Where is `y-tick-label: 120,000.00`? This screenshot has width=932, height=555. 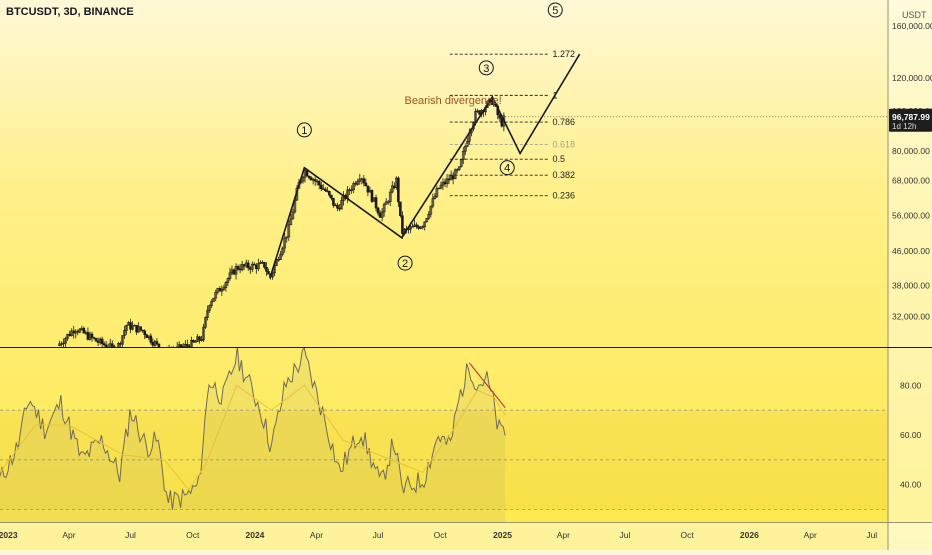 y-tick-label: 120,000.00 is located at coordinates (912, 78).